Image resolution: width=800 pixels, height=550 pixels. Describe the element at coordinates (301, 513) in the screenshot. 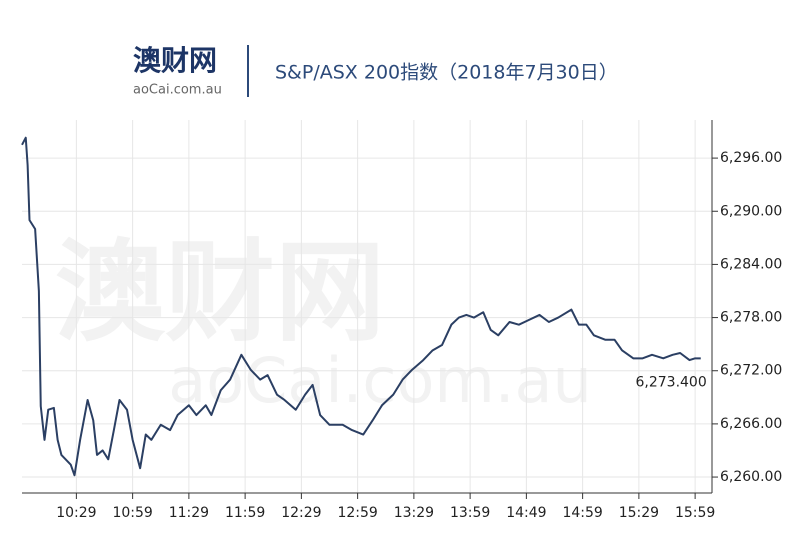

I see `x-tick-label: 12:29` at that location.